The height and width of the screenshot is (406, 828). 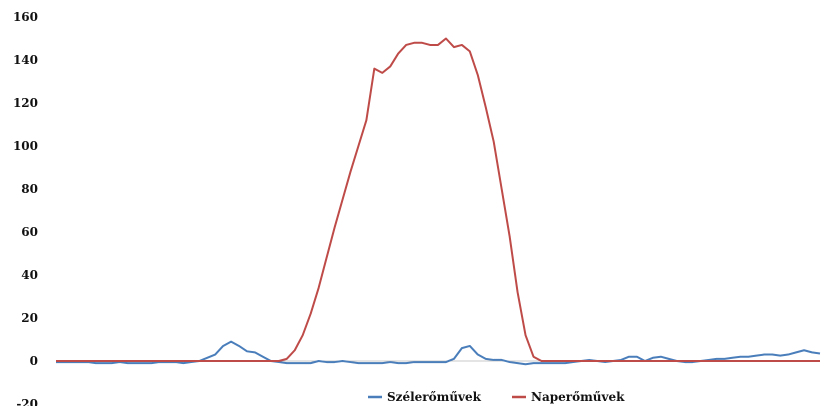 I want to click on y-tick-label: 0, so click(x=34, y=361).